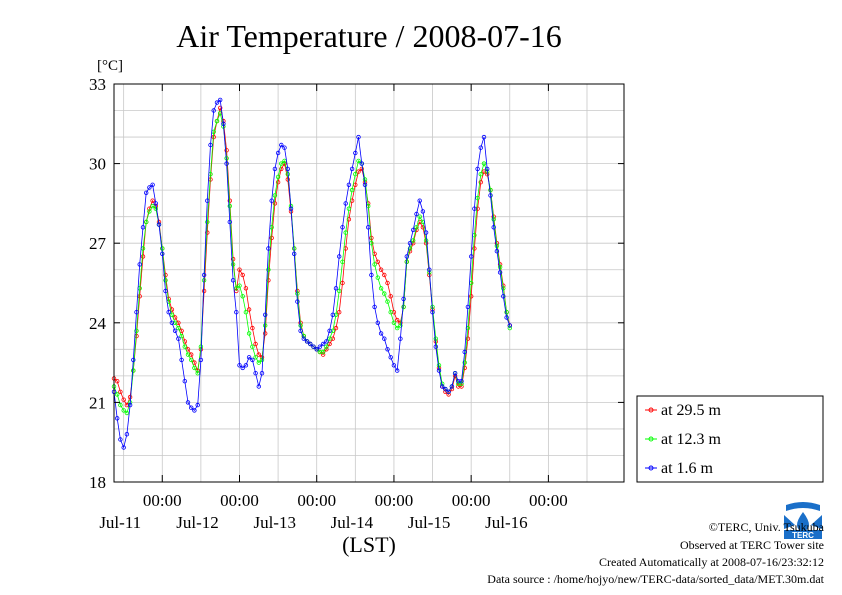 This screenshot has width=842, height=595. Describe the element at coordinates (97, 164) in the screenshot. I see `y-tick-label: 30` at that location.